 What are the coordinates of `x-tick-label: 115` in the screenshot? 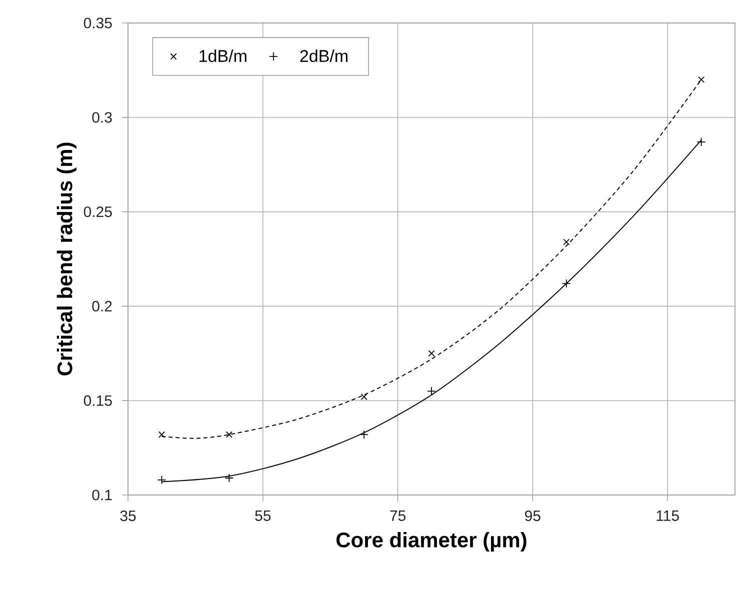 It's located at (667, 515).